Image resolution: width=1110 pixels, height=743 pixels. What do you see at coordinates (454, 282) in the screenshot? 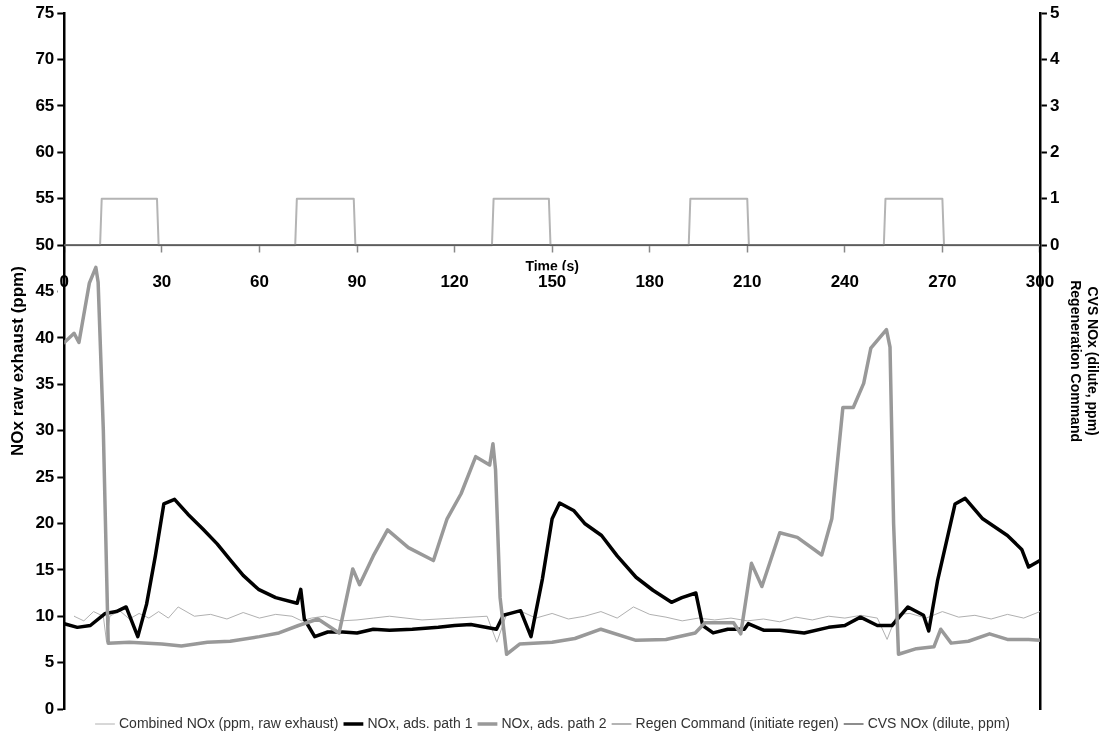
I see `x-tick-label: 120` at bounding box center [454, 282].